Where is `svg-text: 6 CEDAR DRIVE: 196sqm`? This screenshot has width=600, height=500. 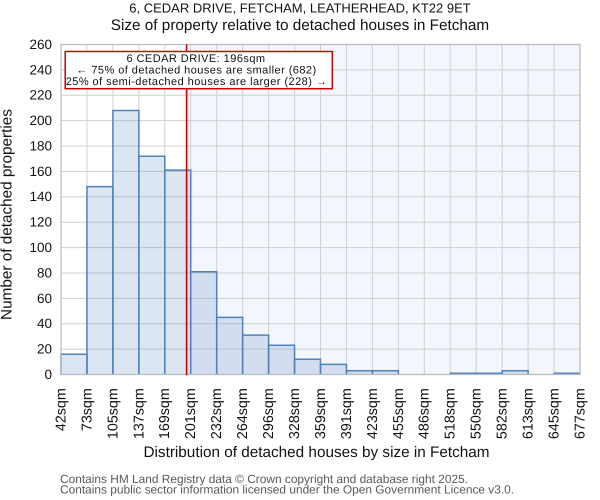
svg-text: 6 CEDAR DRIVE: 196sqm is located at coordinates (195, 59).